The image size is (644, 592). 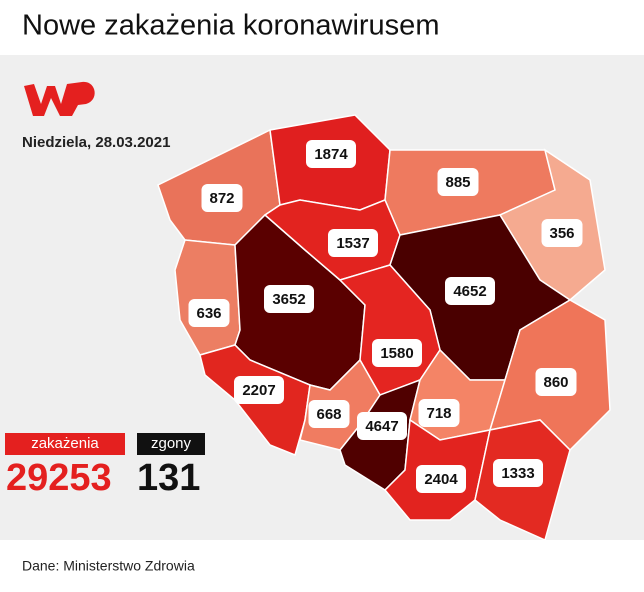 I want to click on cases-badge, so click(x=65, y=444).